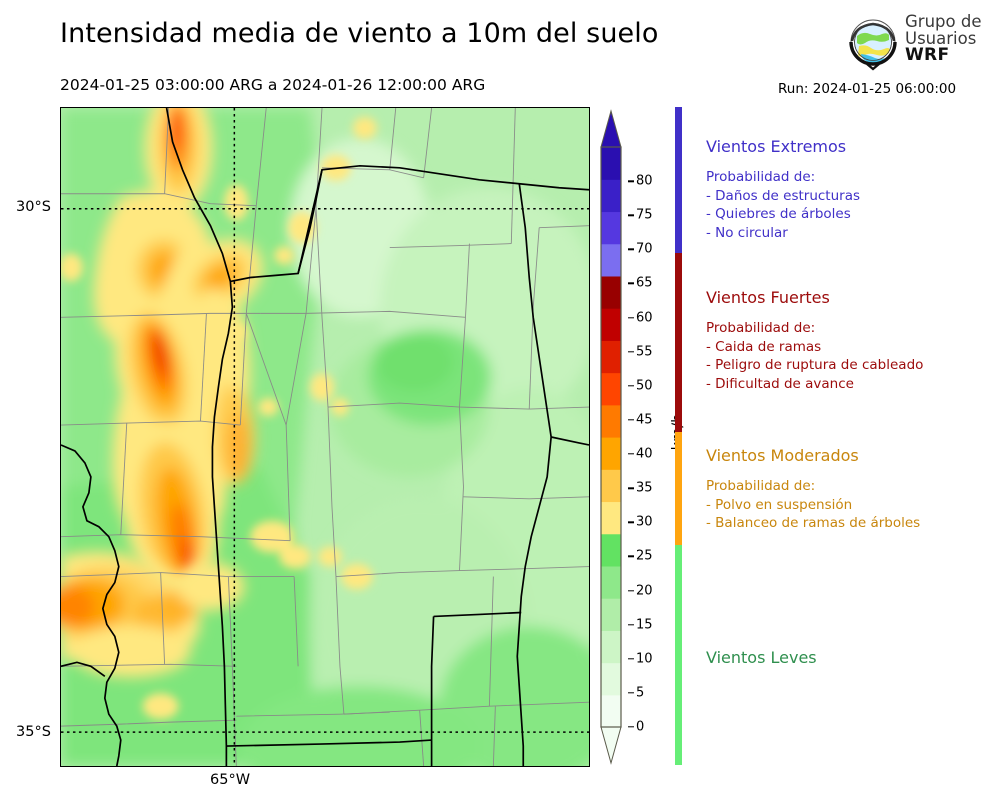  What do you see at coordinates (230, 780) in the screenshot?
I see `lon-label-65w: 65°W` at bounding box center [230, 780].